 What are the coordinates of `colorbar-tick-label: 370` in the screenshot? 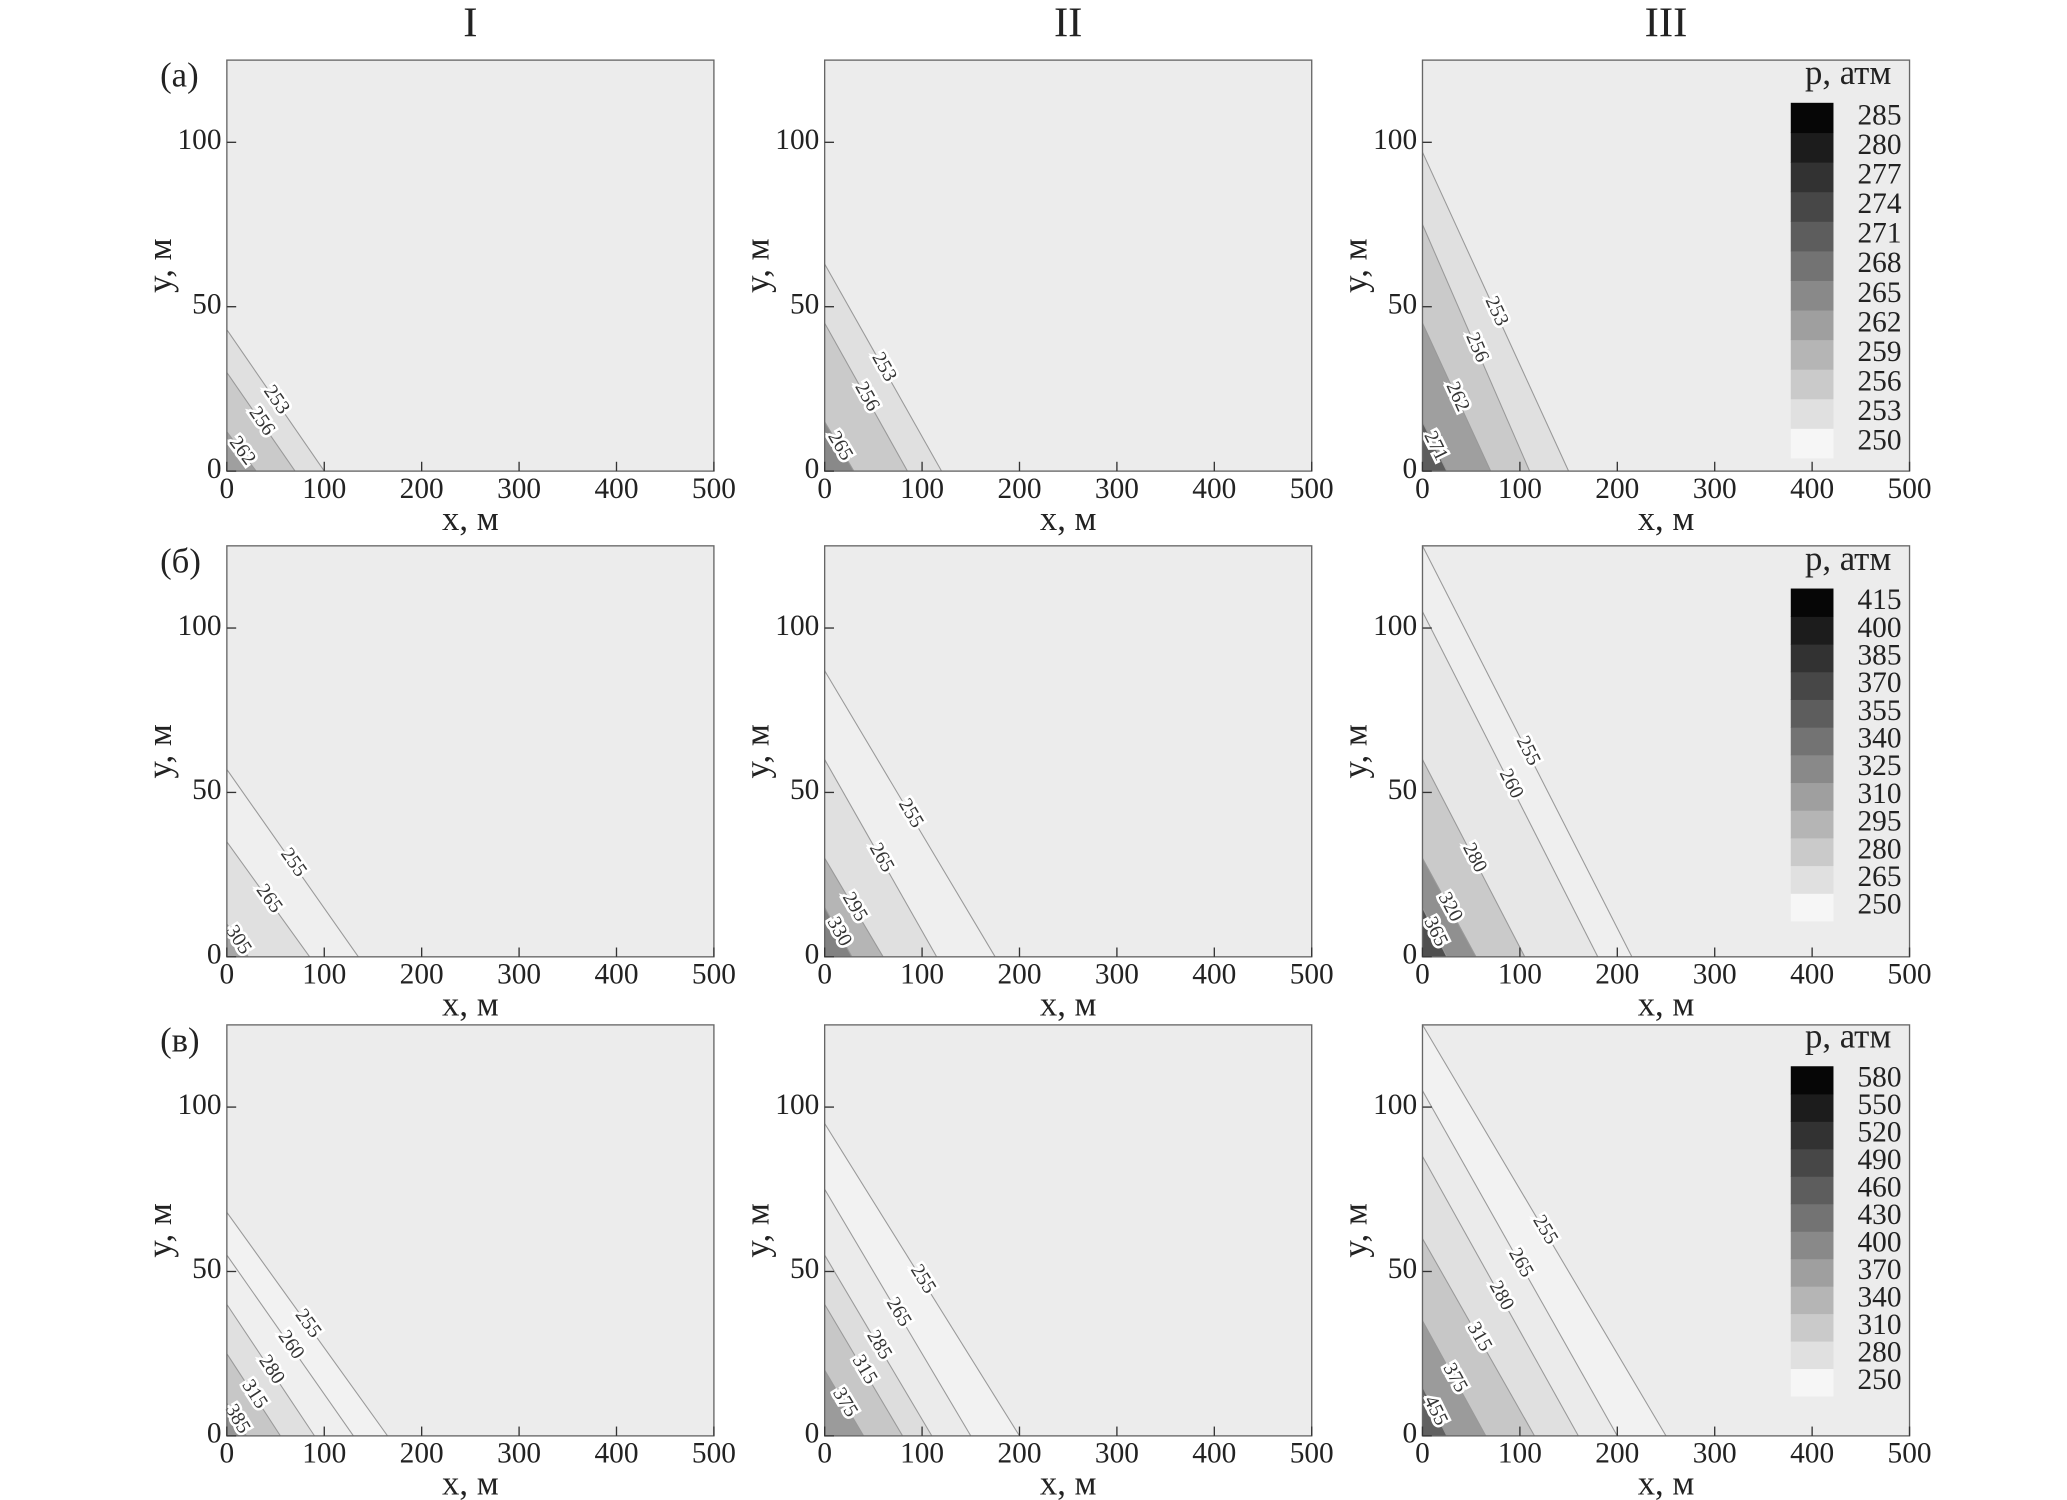 It's located at (1879, 1270).